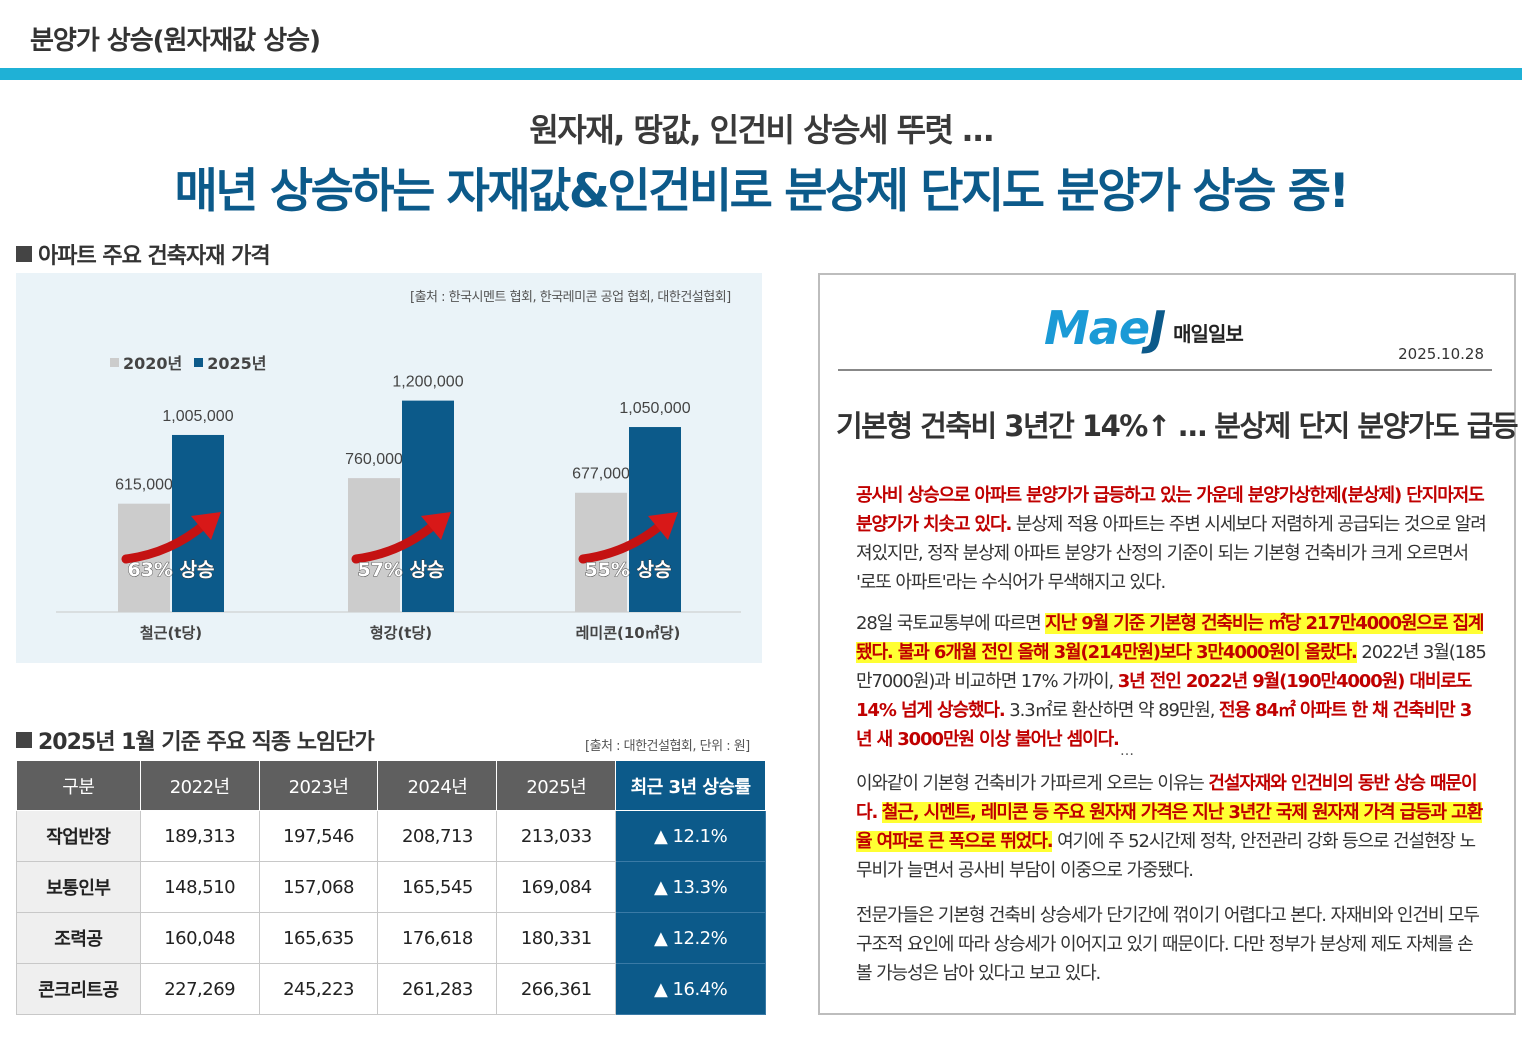 The width and height of the screenshot is (1522, 1048). What do you see at coordinates (556, 836) in the screenshot?
I see `cell-2025: 213,033` at bounding box center [556, 836].